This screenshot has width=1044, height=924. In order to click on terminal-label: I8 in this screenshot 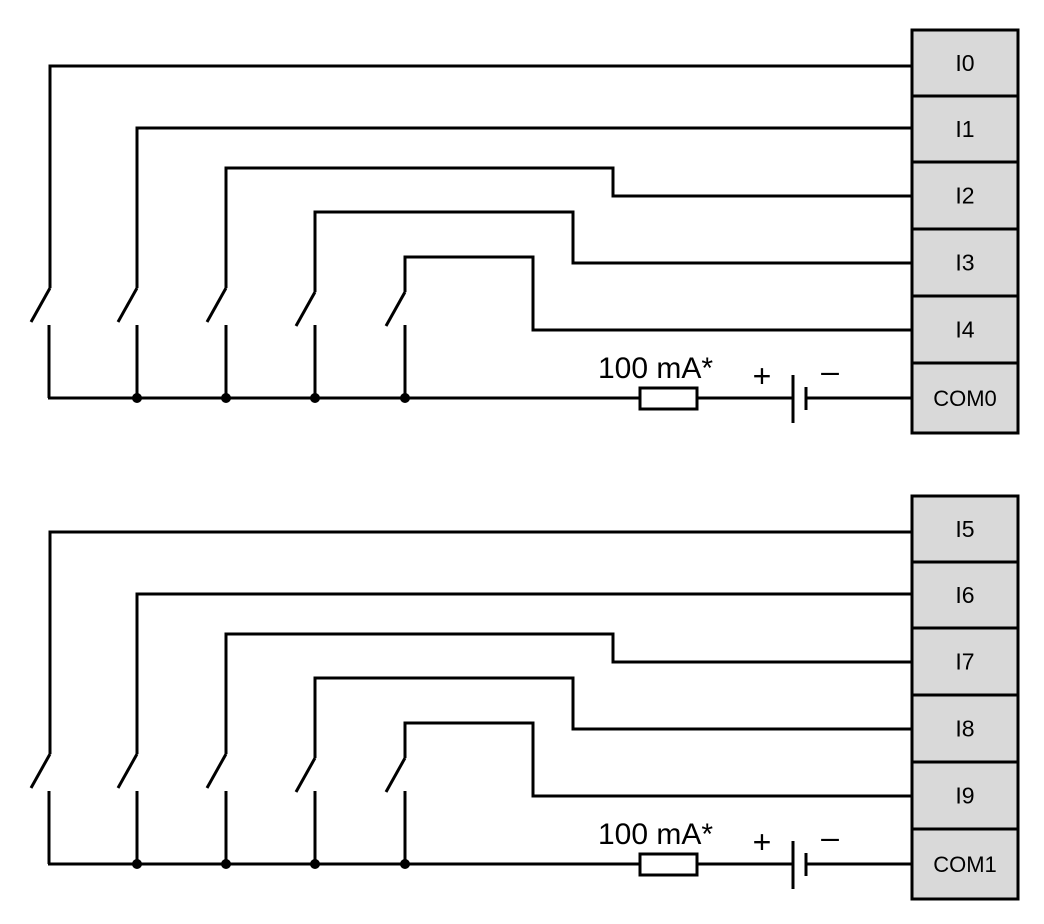, I will do `click(964, 729)`.